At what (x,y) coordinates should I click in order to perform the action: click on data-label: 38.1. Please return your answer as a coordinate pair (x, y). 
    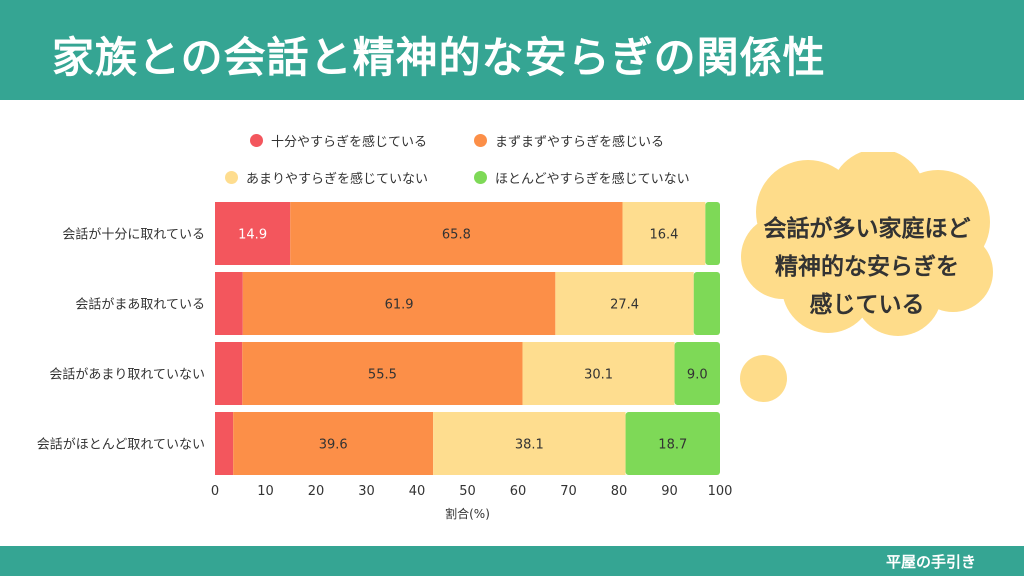
    Looking at the image, I should click on (529, 445).